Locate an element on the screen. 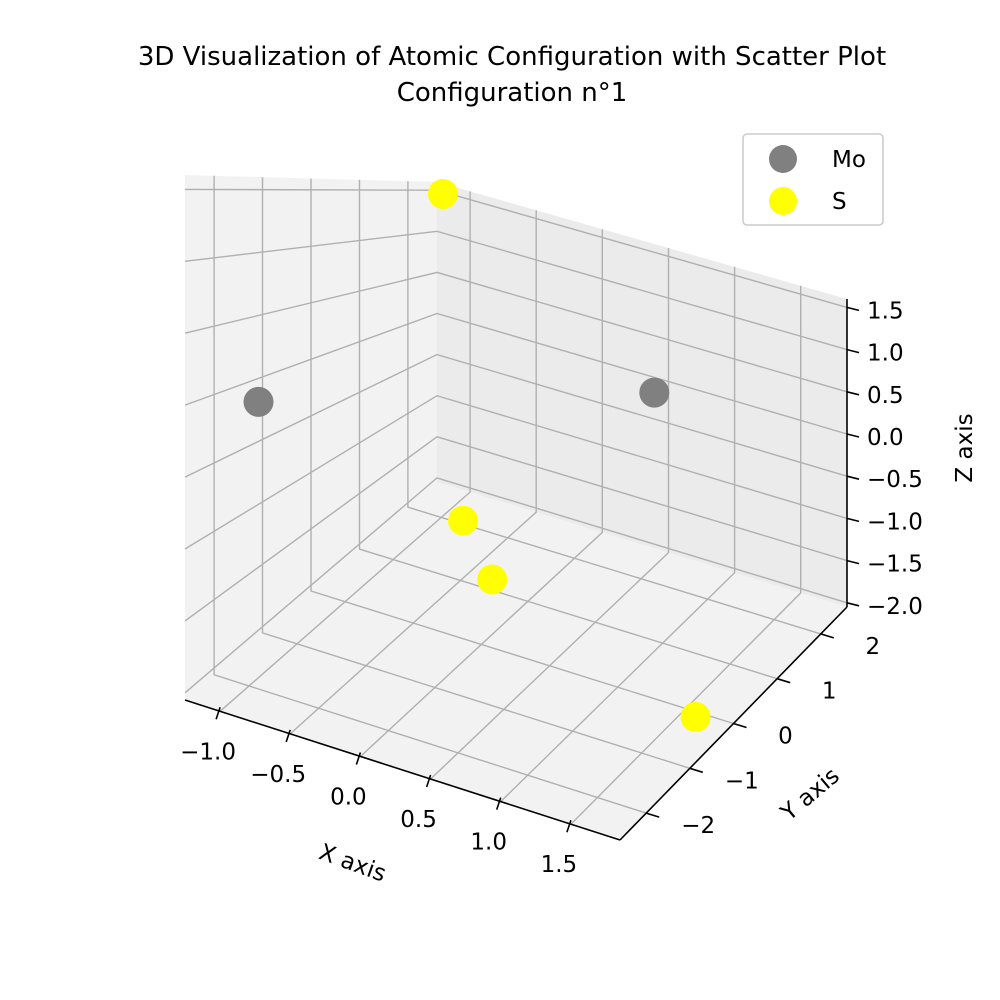 This screenshot has width=1000, height=1000. y-tick-label: −2 is located at coordinates (698, 826).